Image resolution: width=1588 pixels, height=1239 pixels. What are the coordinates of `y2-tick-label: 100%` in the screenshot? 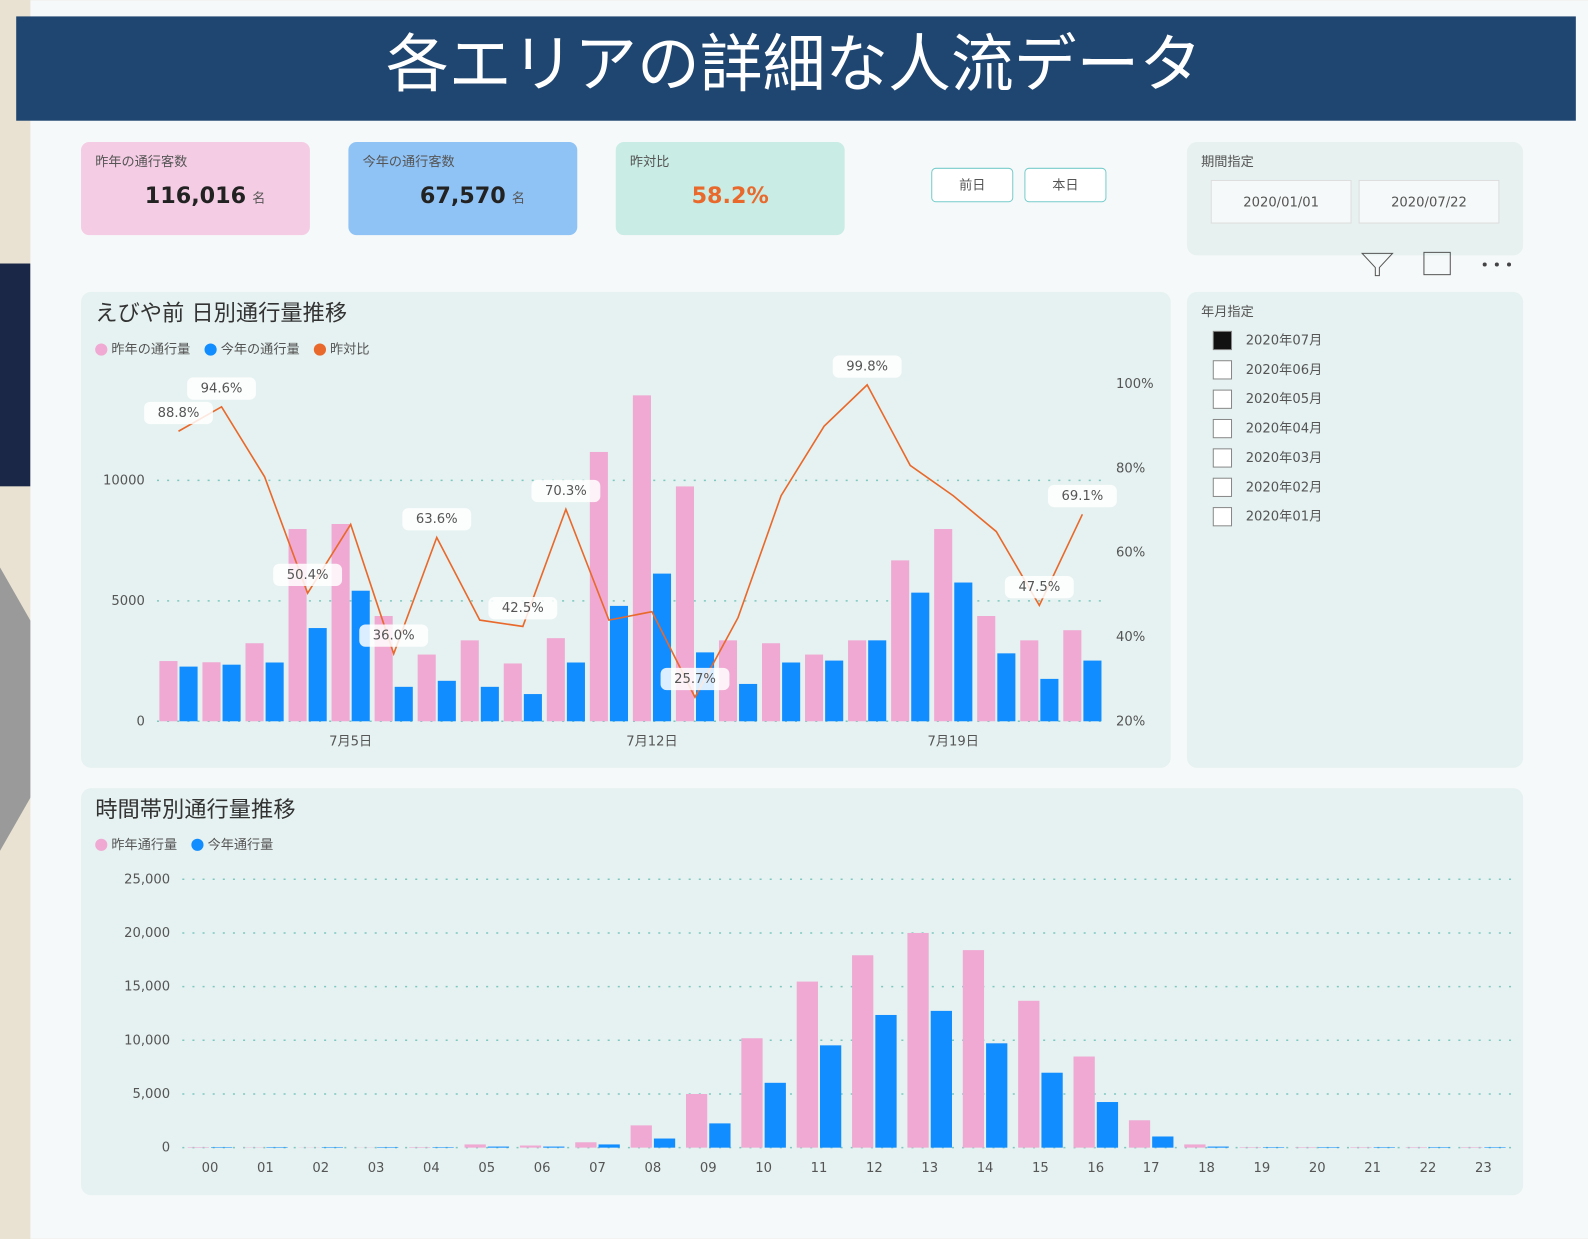 It's located at (1135, 384).